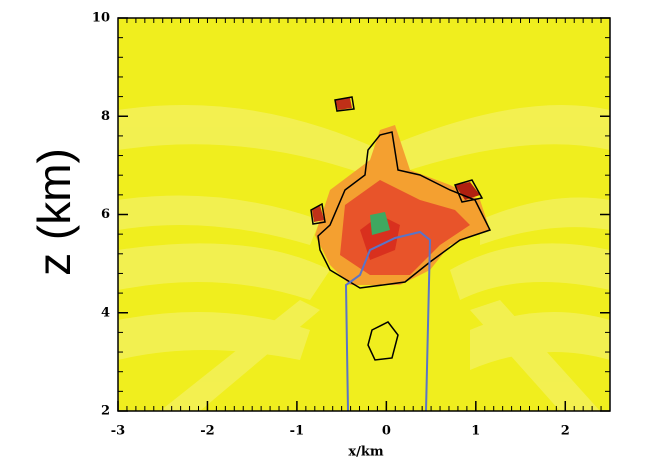 The height and width of the screenshot is (459, 645). What do you see at coordinates (101, 18) in the screenshot?
I see `y-tick-label: 10` at bounding box center [101, 18].